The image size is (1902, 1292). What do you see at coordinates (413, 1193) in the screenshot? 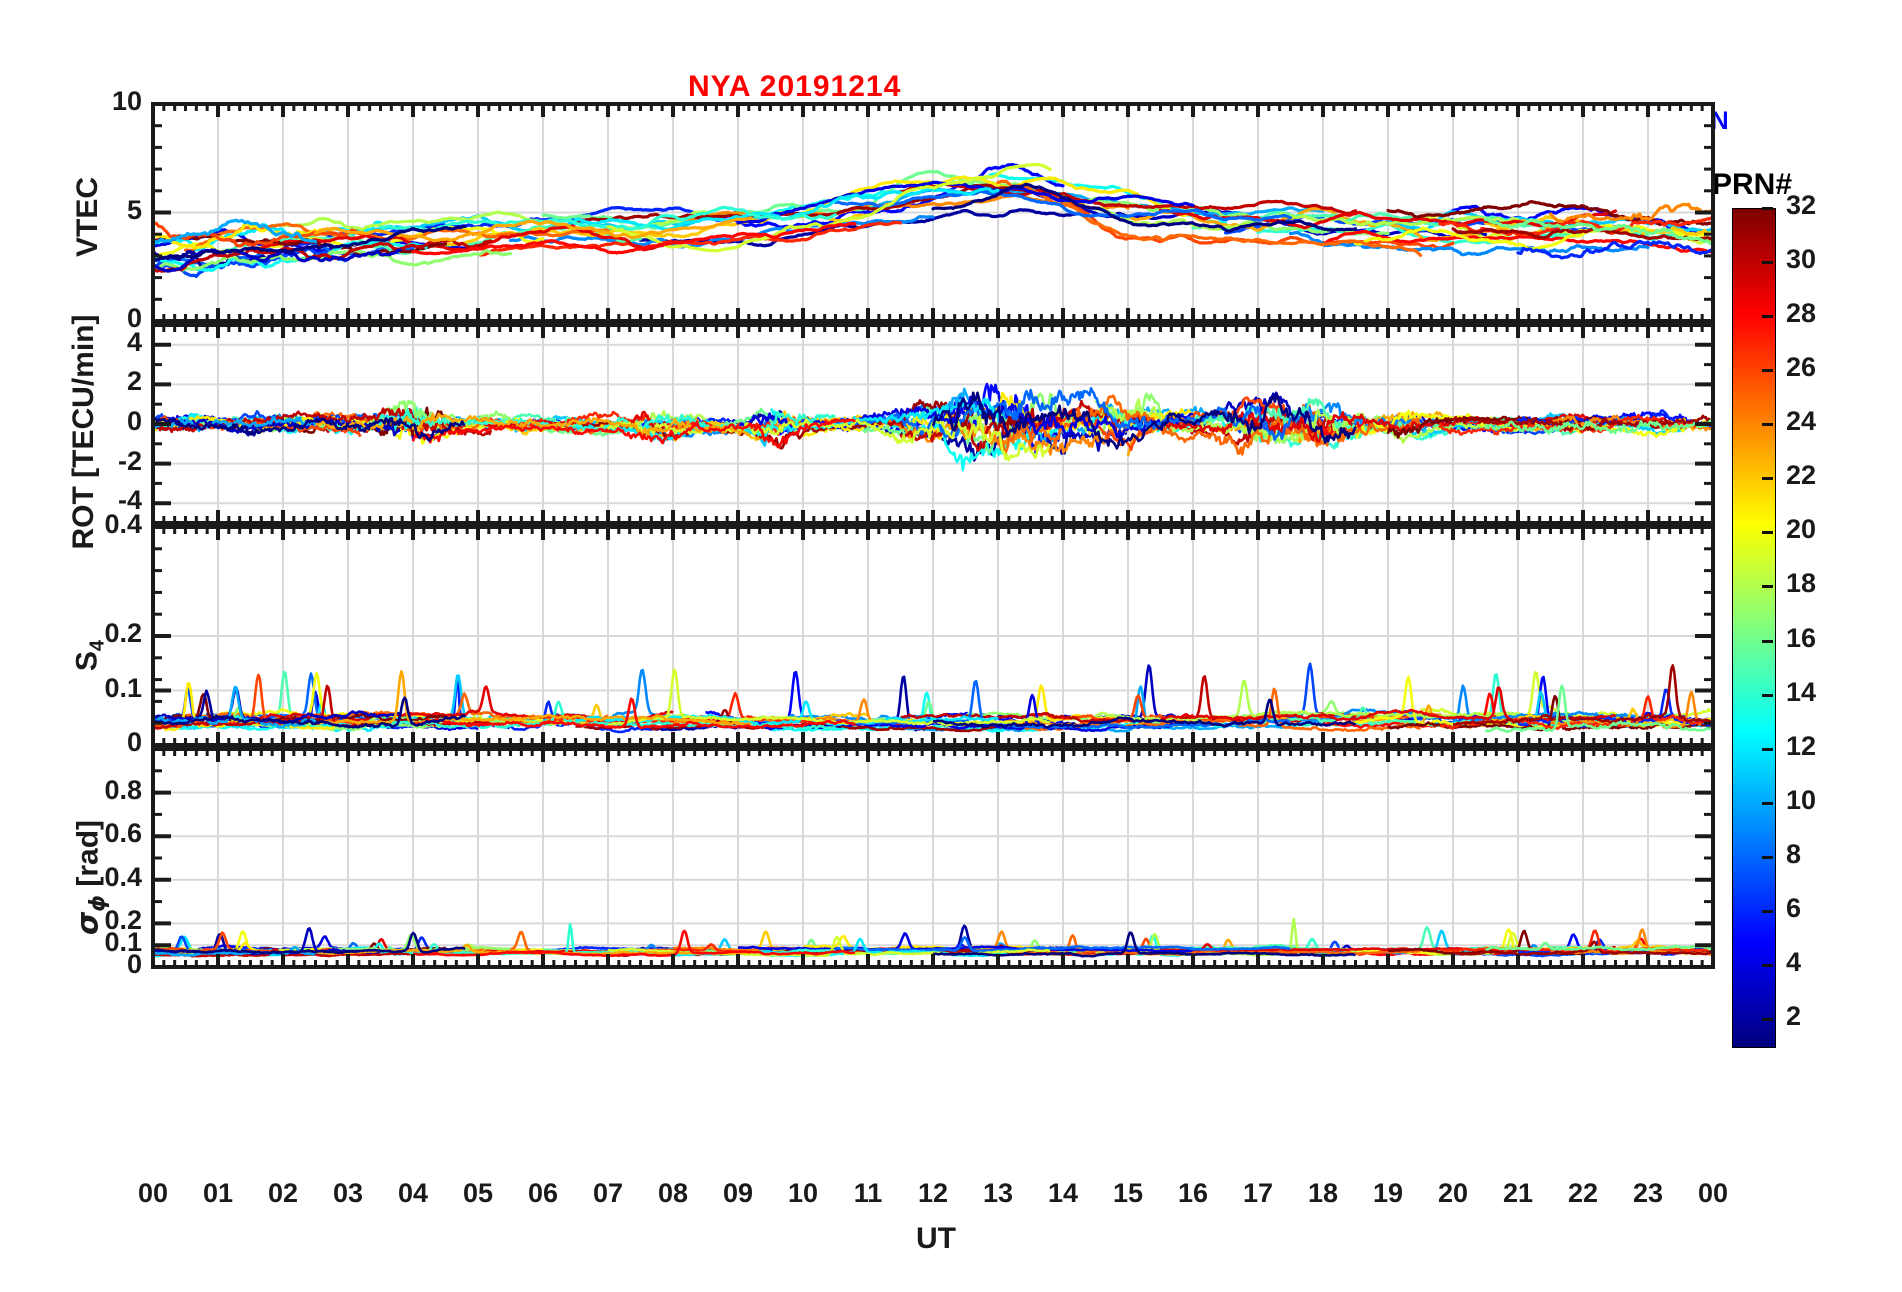
I see `xtick-4: 04` at bounding box center [413, 1193].